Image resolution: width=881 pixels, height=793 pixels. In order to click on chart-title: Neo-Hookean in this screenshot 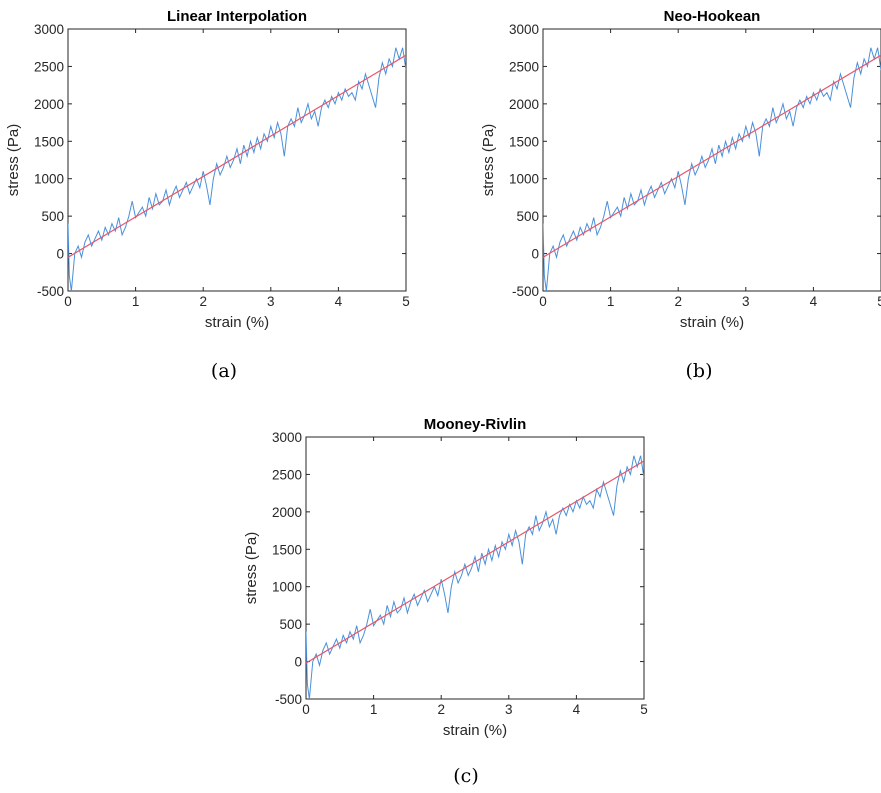, I will do `click(712, 16)`.